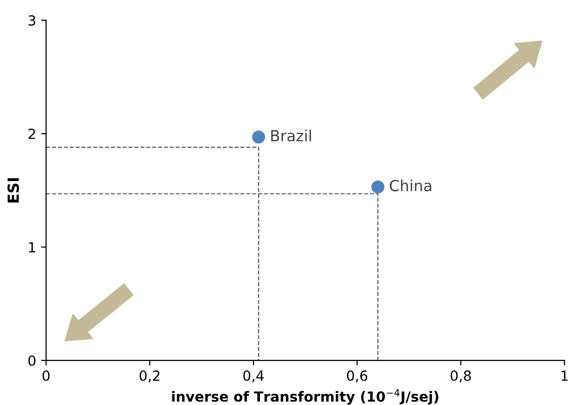 The image size is (576, 405). I want to click on y-tick-label: 2, so click(31, 133).